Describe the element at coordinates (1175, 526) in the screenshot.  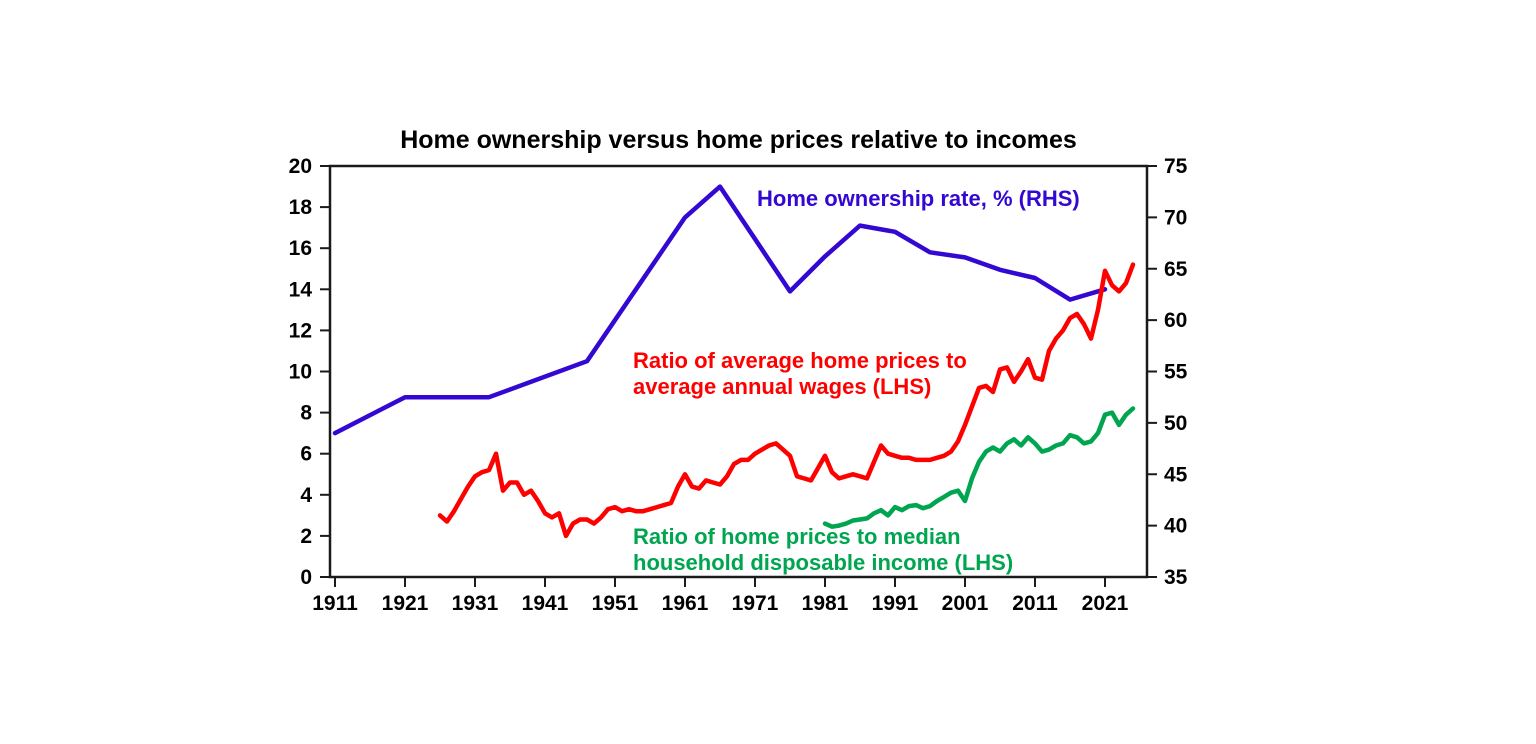
I see `right-axis-tick-label: 40` at that location.